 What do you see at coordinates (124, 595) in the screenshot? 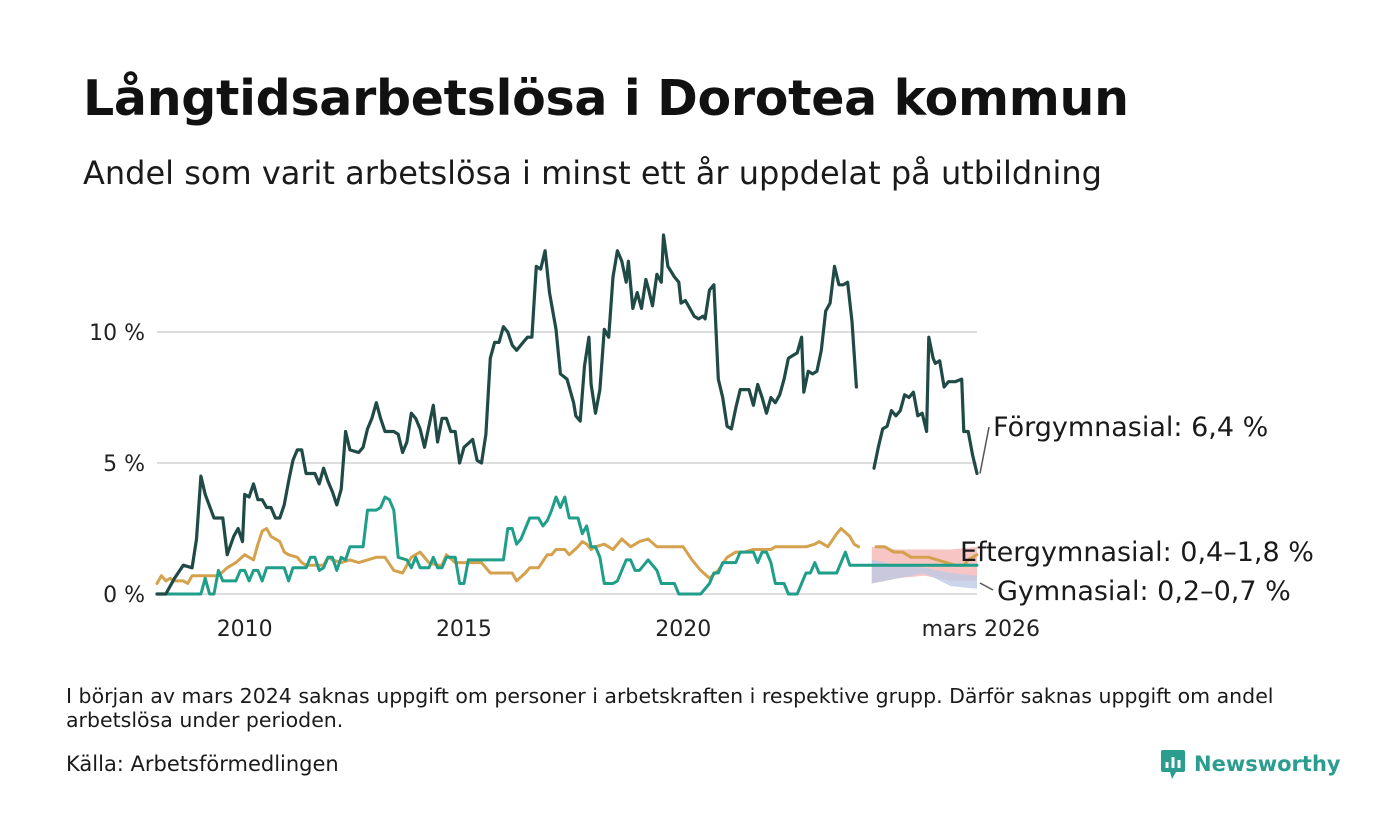
I see `y-tick-label: 0 %` at bounding box center [124, 595].